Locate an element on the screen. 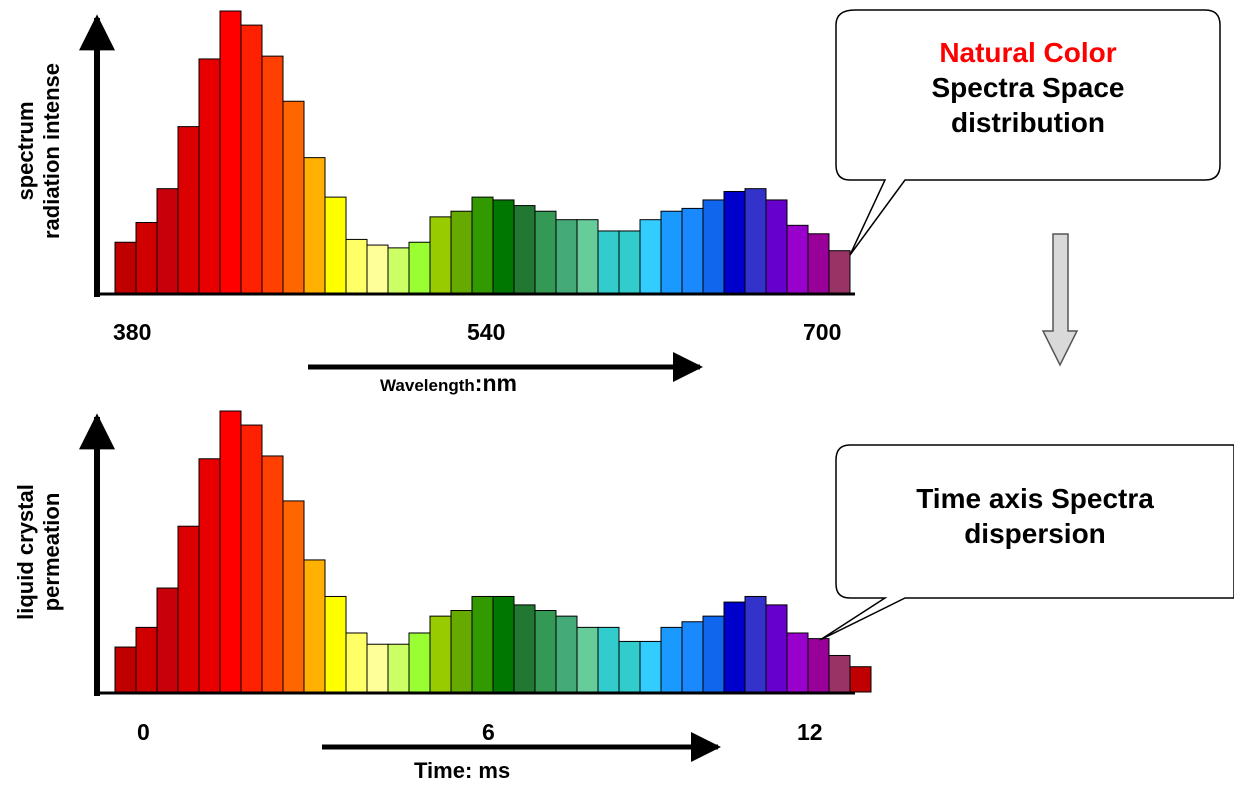  top-tick-label-start: 380 is located at coordinates (132, 332).